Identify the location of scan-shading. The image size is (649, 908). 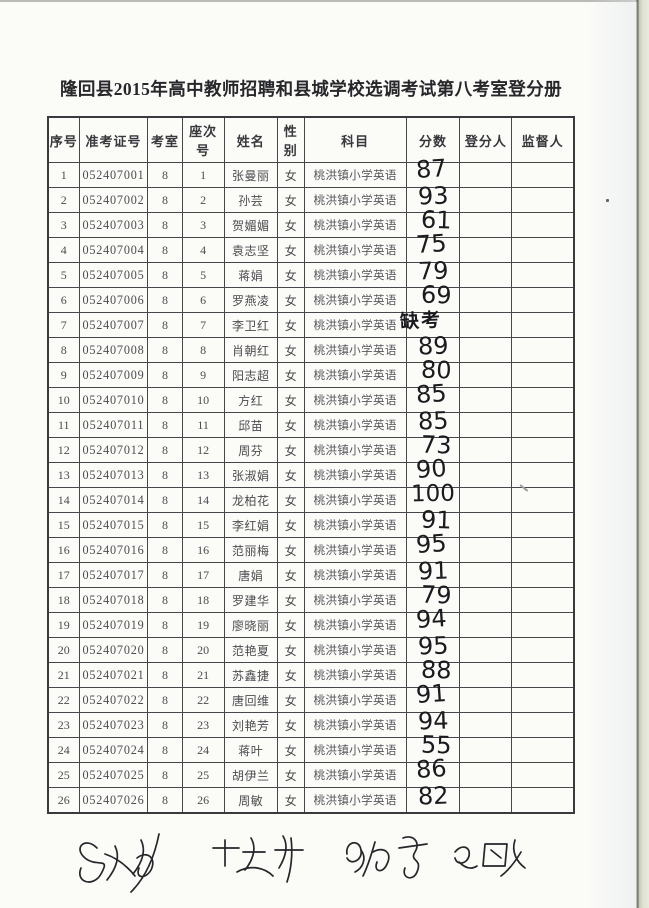
(612, 454).